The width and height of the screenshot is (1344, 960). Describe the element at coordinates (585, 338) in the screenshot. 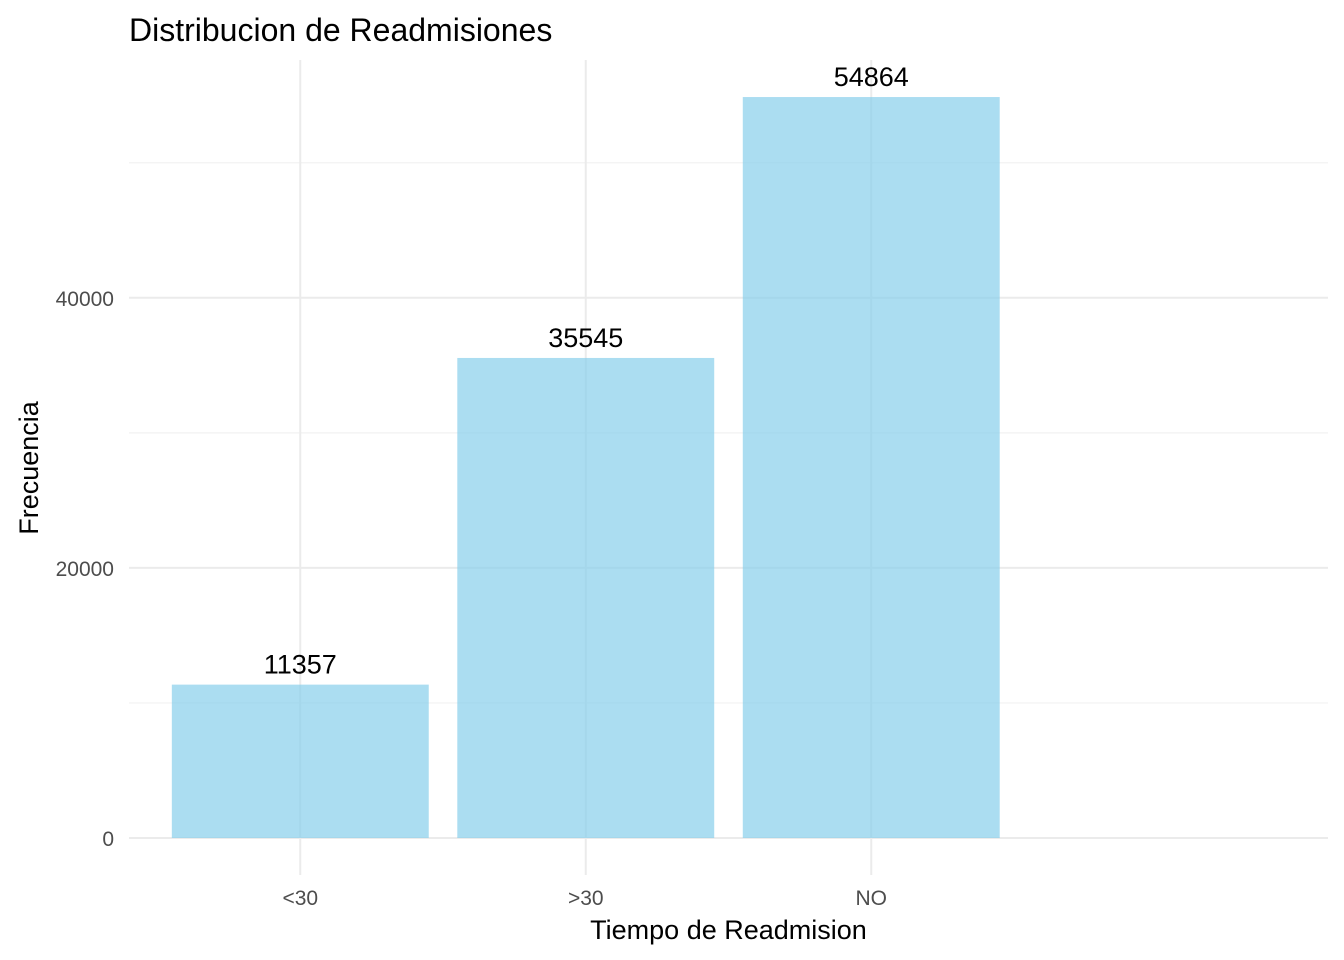

I see `bar-value-label: 35545` at that location.